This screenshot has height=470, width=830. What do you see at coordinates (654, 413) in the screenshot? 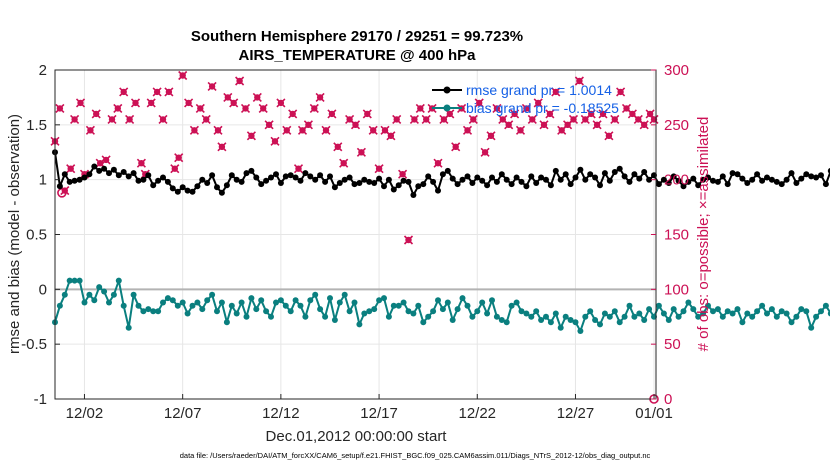
I see `x-tick-label: 01/01` at bounding box center [654, 413].